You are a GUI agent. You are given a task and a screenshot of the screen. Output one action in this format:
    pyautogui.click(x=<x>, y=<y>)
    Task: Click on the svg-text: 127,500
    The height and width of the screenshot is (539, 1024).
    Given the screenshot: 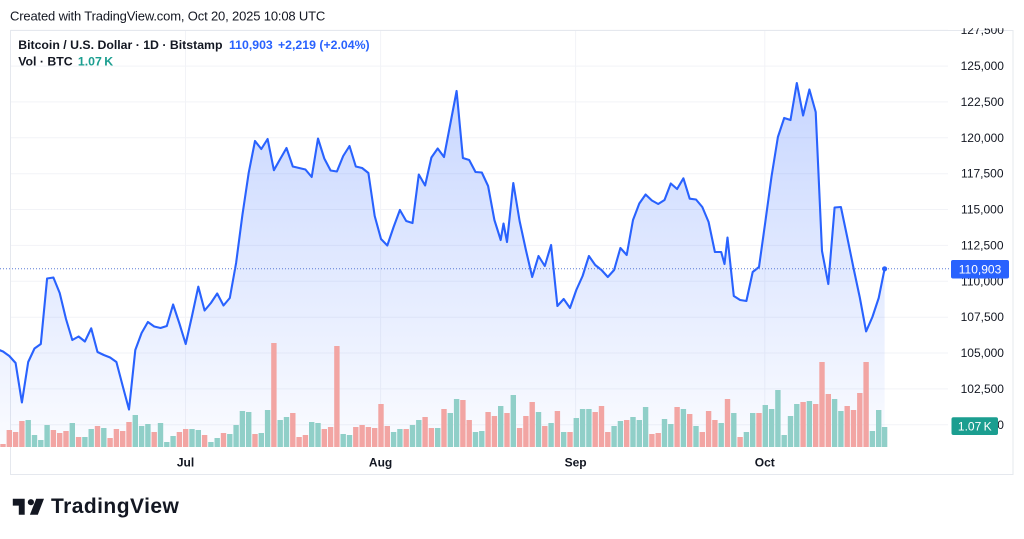 What is the action you would take?
    pyautogui.click(x=983, y=30)
    